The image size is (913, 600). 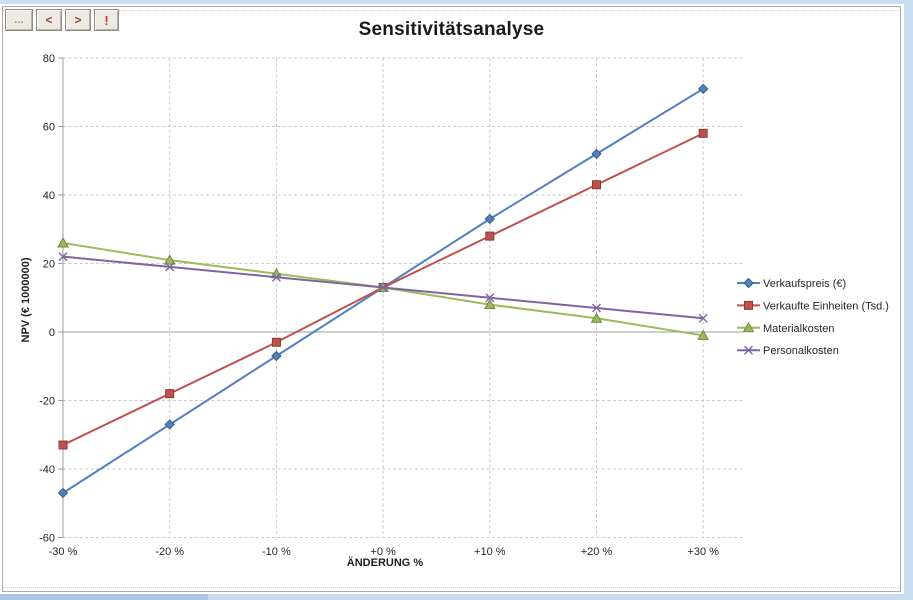 What do you see at coordinates (106, 20) in the screenshot?
I see `toolbar-button-alert: !` at bounding box center [106, 20].